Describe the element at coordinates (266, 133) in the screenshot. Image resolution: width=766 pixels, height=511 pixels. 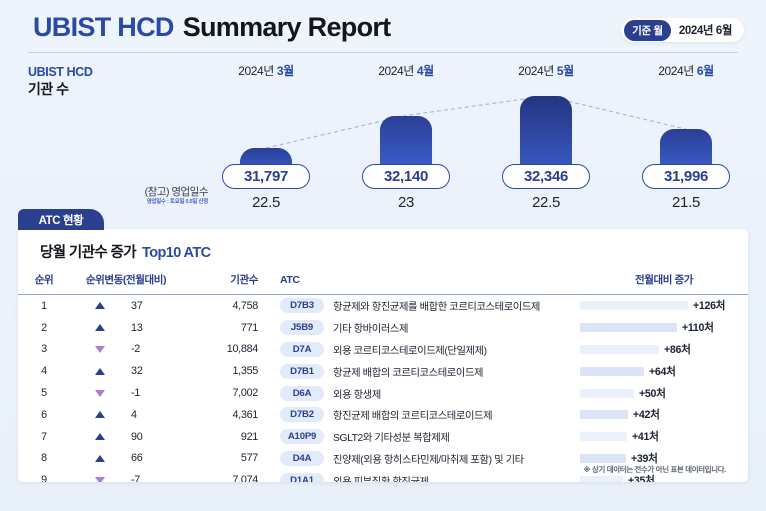
I see `bar-column: 2024년 3월 31,797 22.5` at that location.